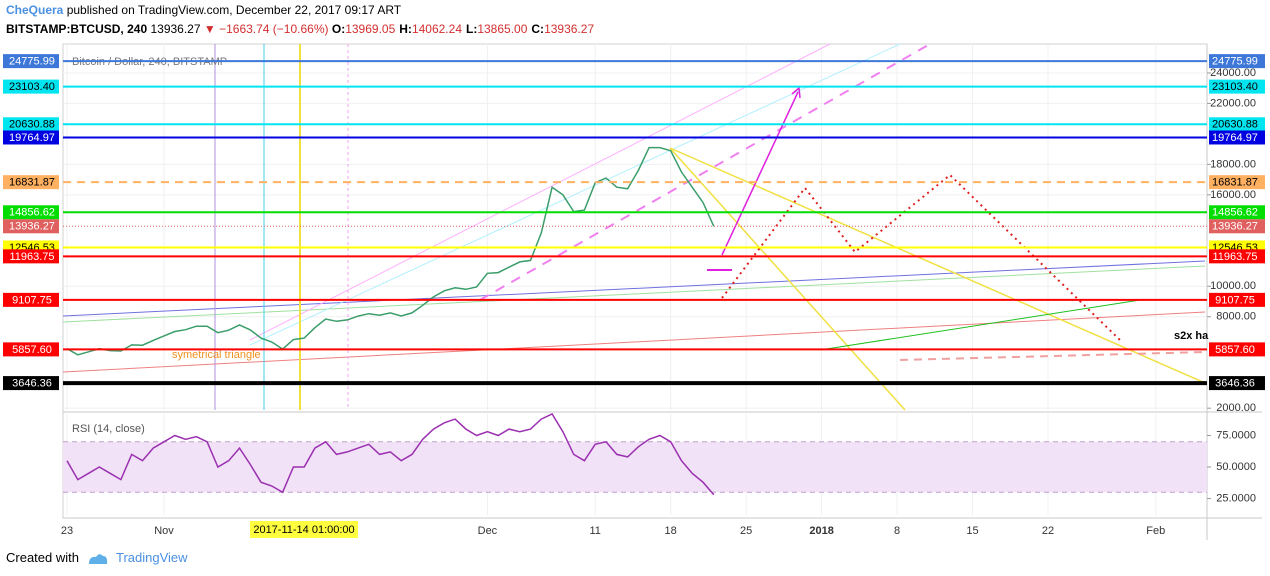 The height and width of the screenshot is (576, 1270). I want to click on x-tick-label: 23, so click(67, 531).